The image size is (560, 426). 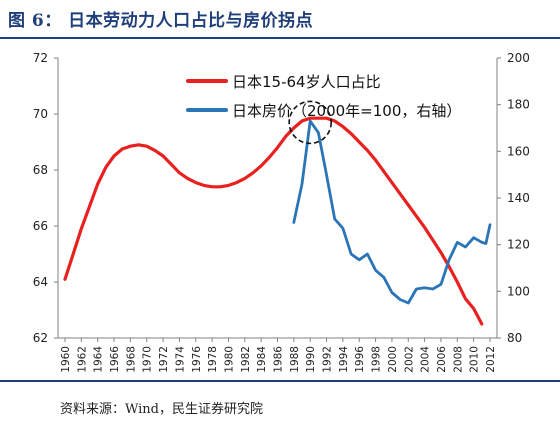 I want to click on x-tick-label: 2002, so click(x=409, y=359).